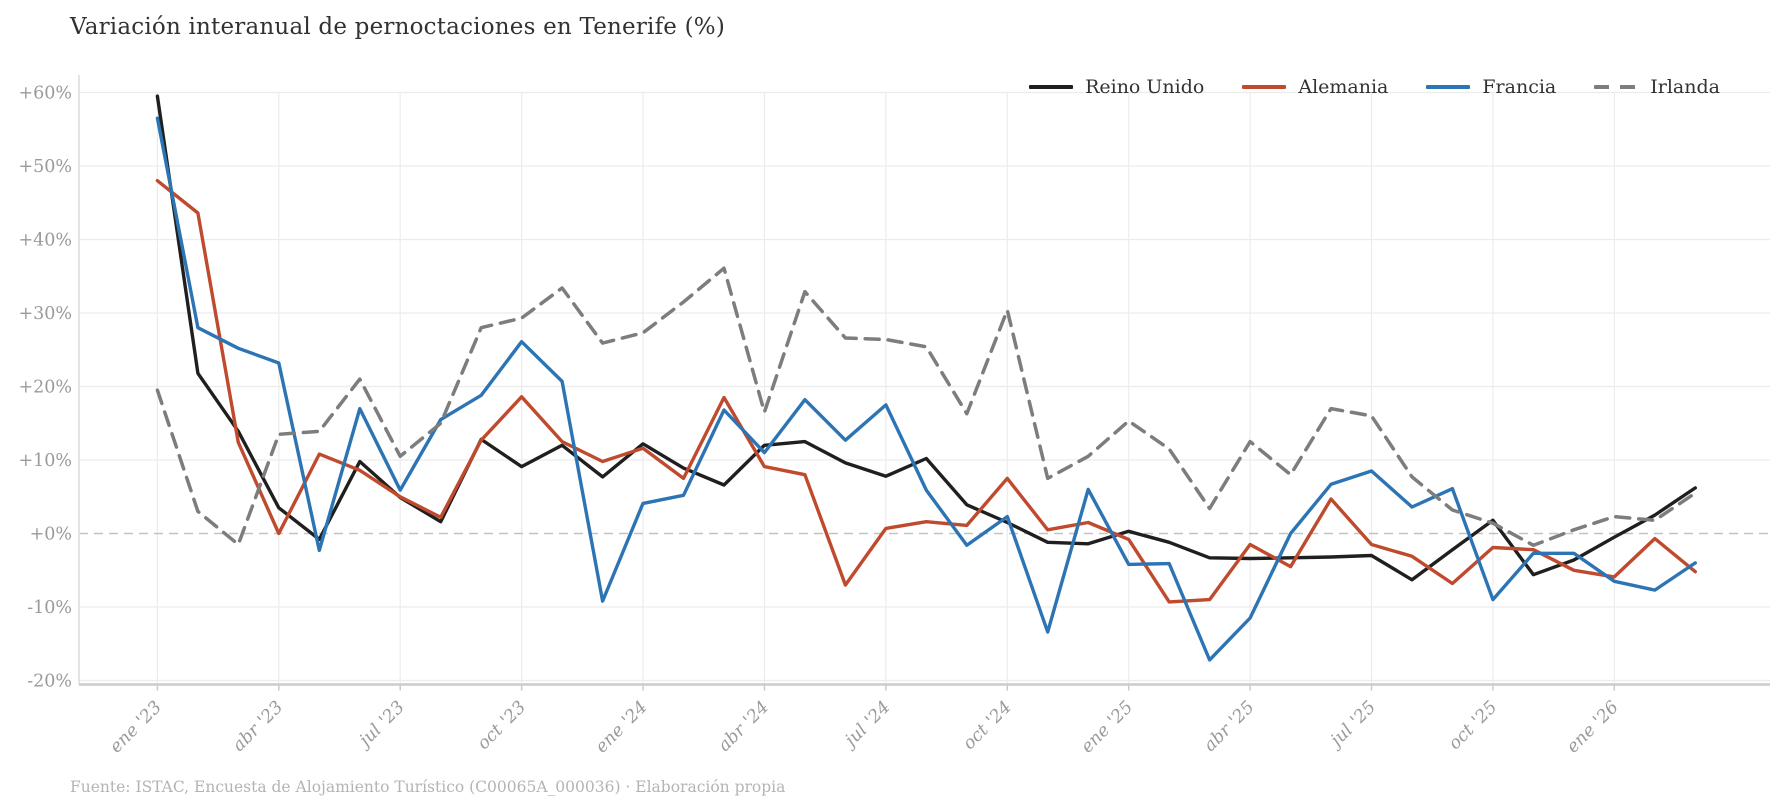 Image resolution: width=1784 pixels, height=806 pixels. What do you see at coordinates (1448, 87) in the screenshot?
I see `legend-swatch-francia` at bounding box center [1448, 87].